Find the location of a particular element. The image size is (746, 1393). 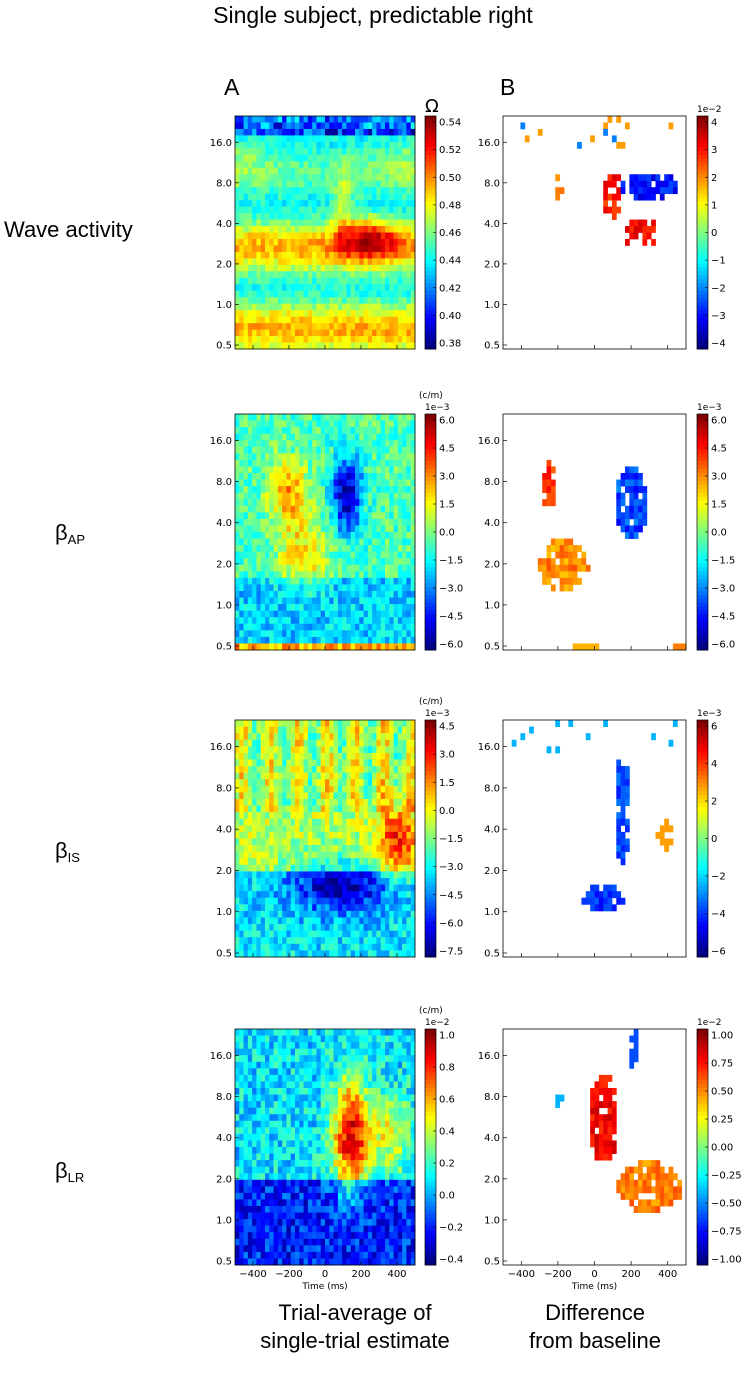

colorbar-tick-label: 6.0 is located at coordinates (447, 421).